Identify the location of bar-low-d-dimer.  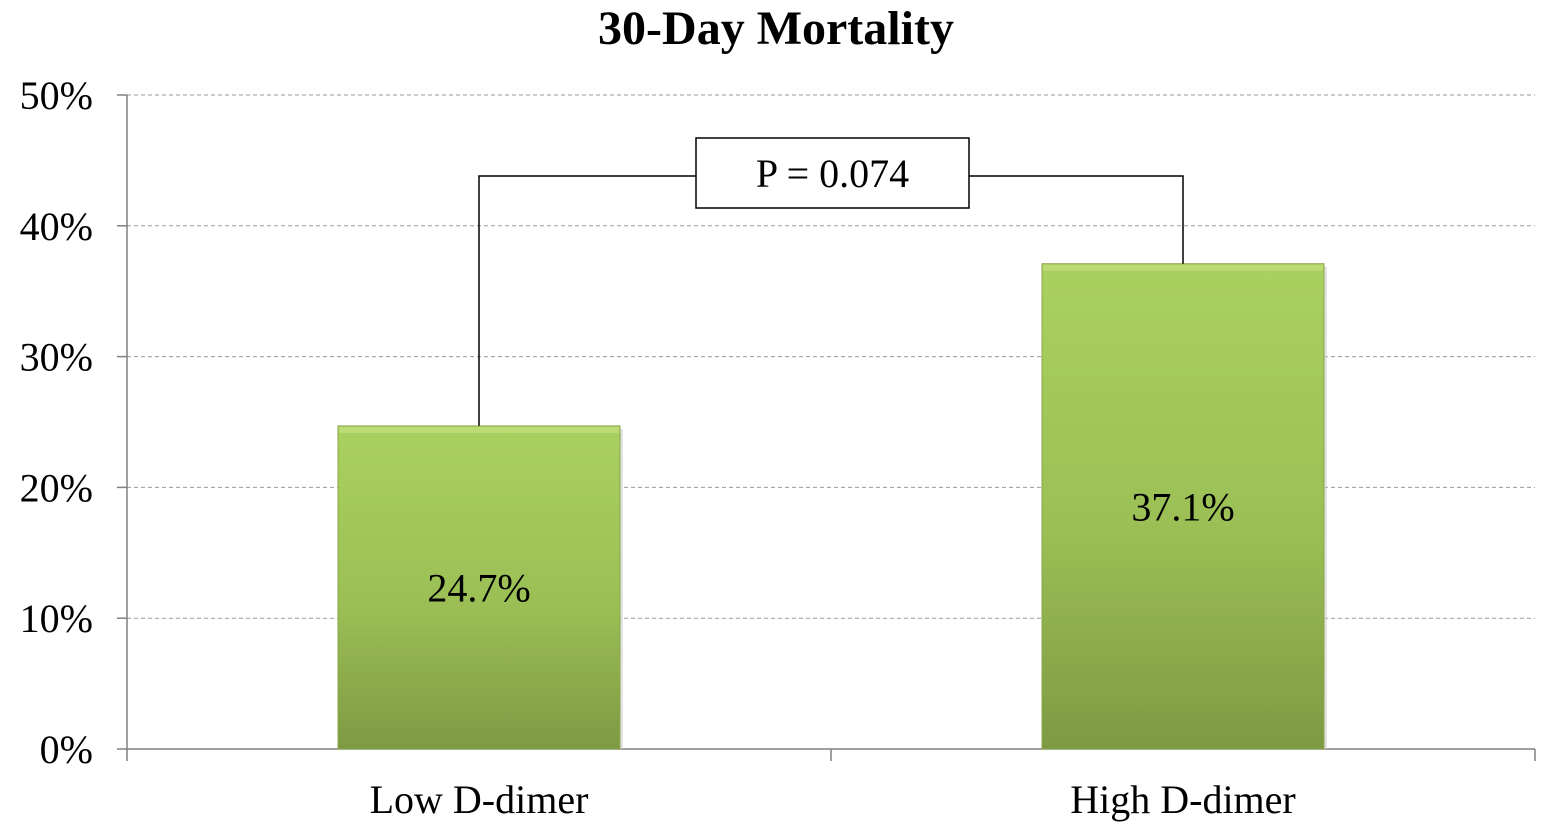
(479, 587).